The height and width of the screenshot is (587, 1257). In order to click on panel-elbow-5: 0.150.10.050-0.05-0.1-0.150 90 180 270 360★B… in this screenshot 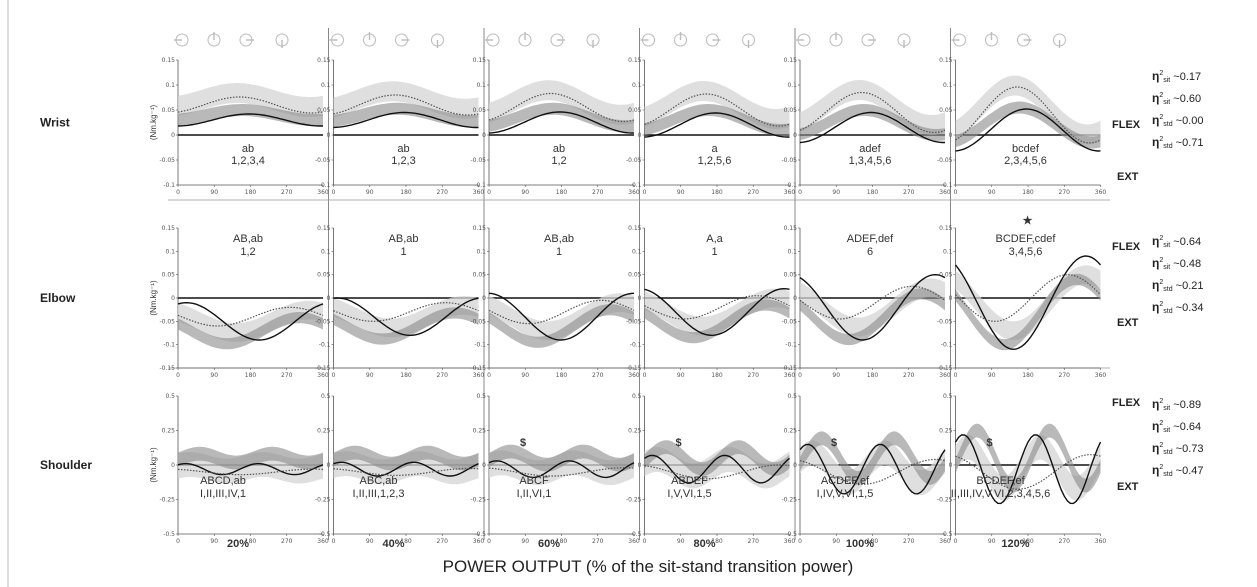, I will do `click(1021, 297)`.